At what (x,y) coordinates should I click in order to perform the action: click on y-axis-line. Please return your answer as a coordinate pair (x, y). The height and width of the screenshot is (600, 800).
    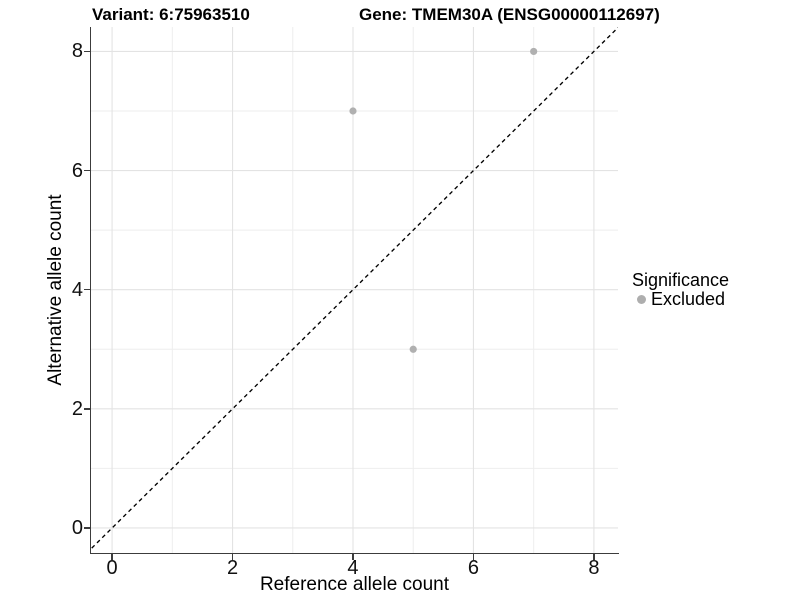
    Looking at the image, I should click on (90, 290).